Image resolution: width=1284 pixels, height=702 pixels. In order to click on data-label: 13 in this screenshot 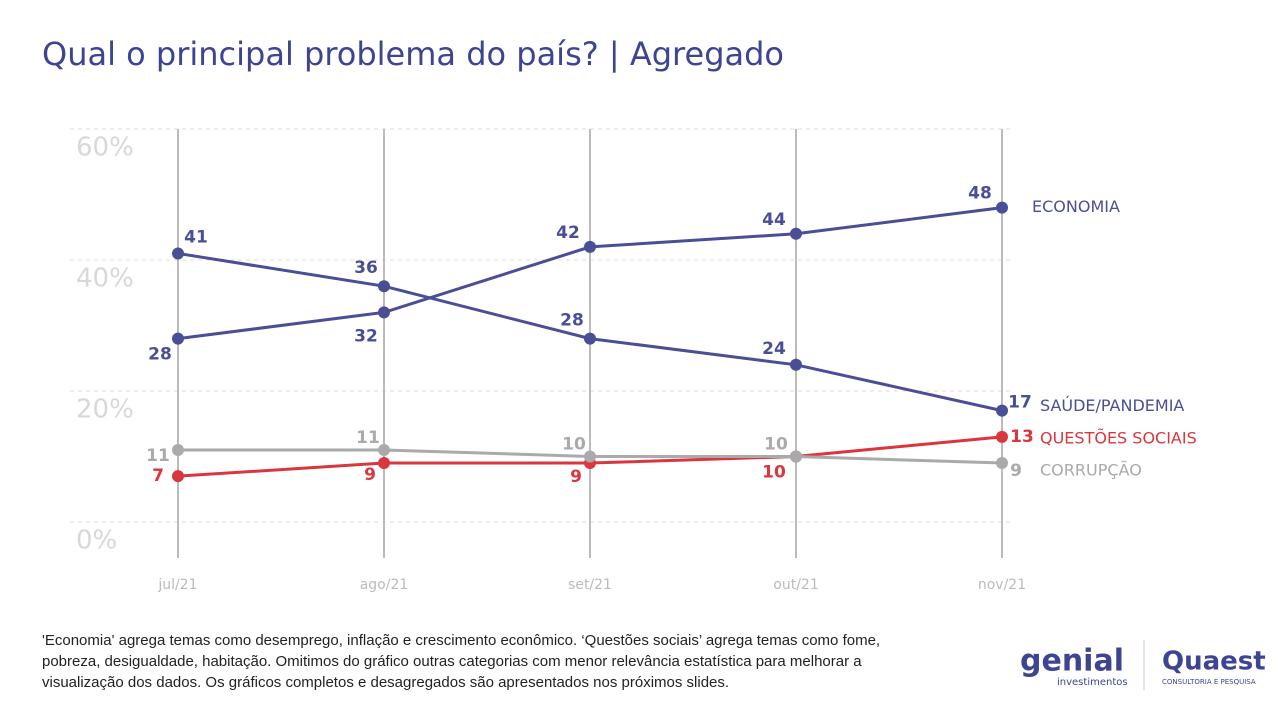, I will do `click(1022, 437)`.